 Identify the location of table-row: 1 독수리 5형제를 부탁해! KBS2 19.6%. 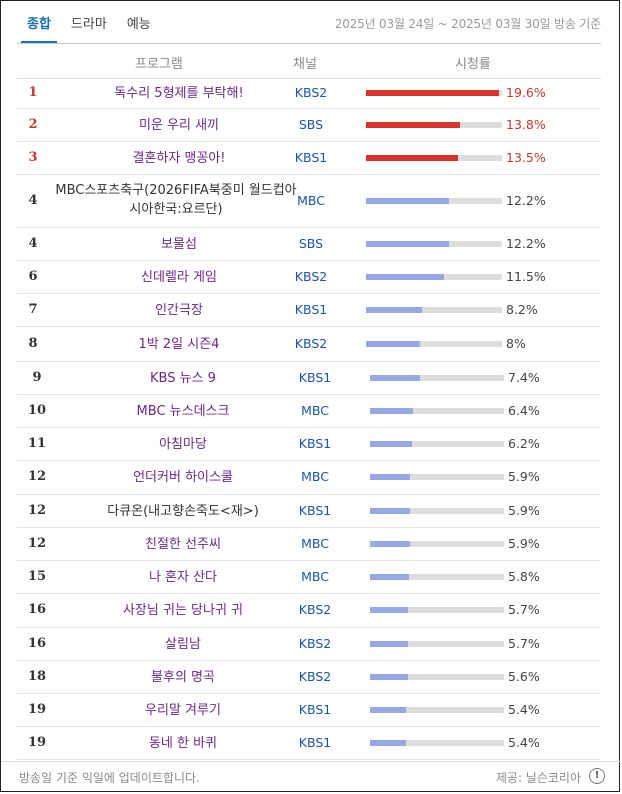
(309, 93).